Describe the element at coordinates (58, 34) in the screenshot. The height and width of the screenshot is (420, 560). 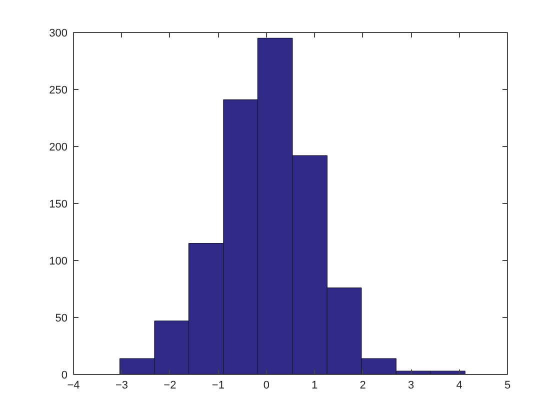
I see `y-tick-label: 300` at that location.